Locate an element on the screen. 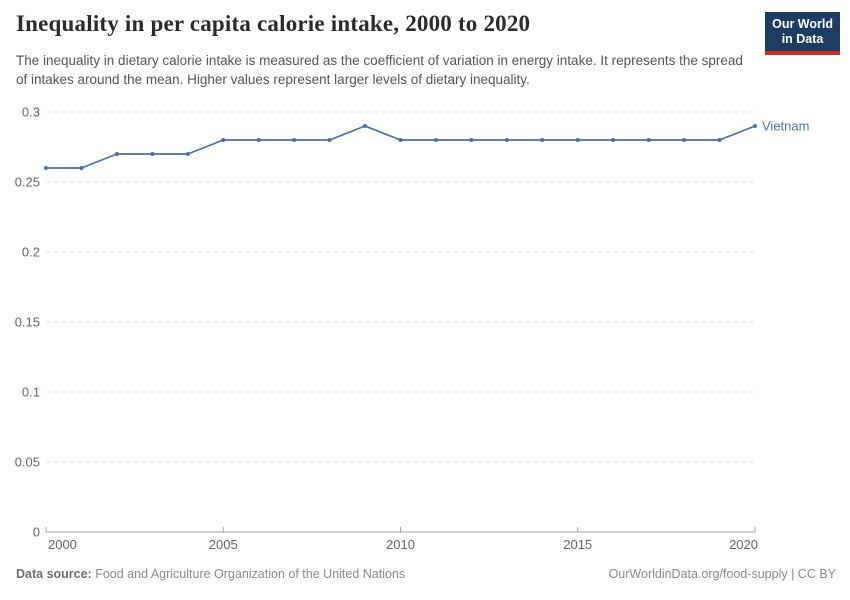 The width and height of the screenshot is (850, 600). y-tick-label: 0.2 is located at coordinates (31, 252).